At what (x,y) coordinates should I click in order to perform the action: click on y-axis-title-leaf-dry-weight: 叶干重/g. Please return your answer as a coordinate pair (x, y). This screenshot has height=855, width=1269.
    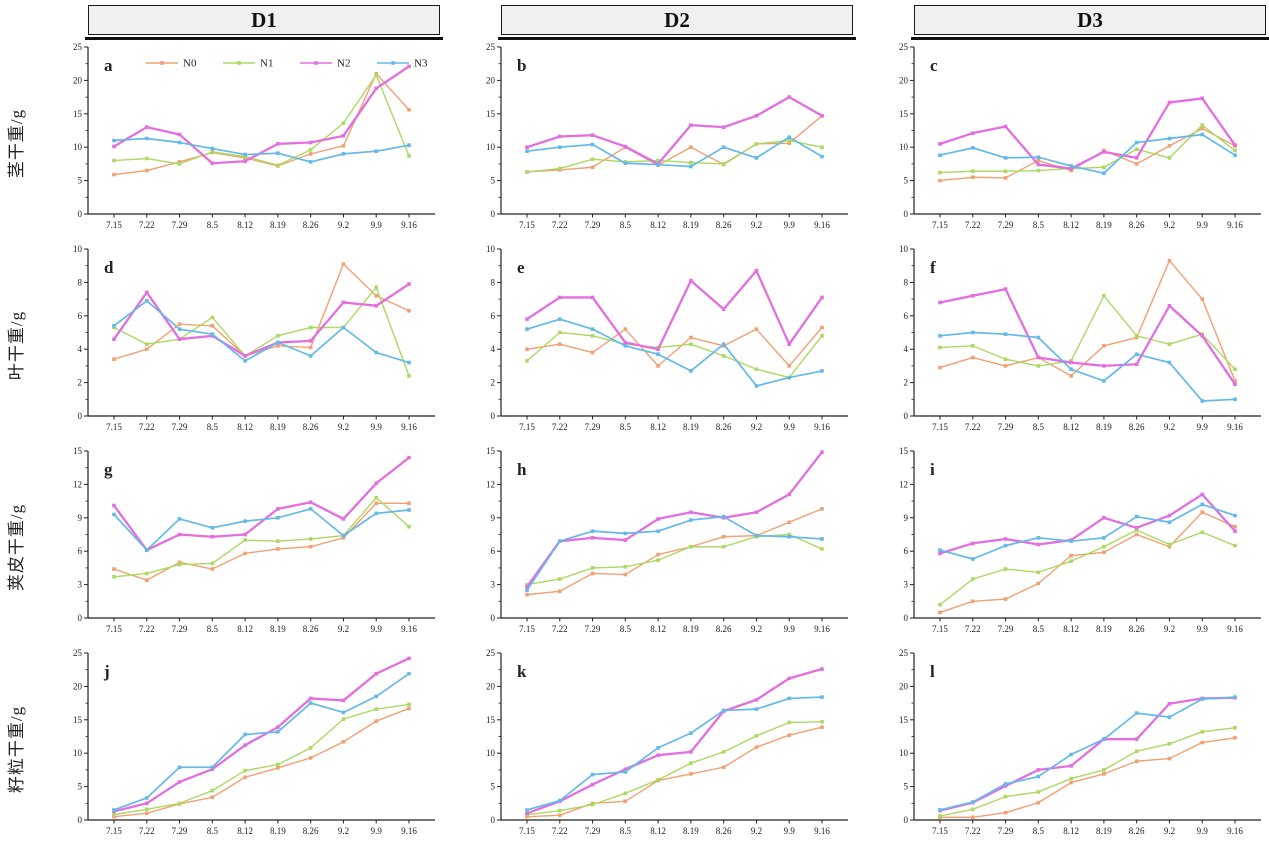
    Looking at the image, I should click on (17, 345).